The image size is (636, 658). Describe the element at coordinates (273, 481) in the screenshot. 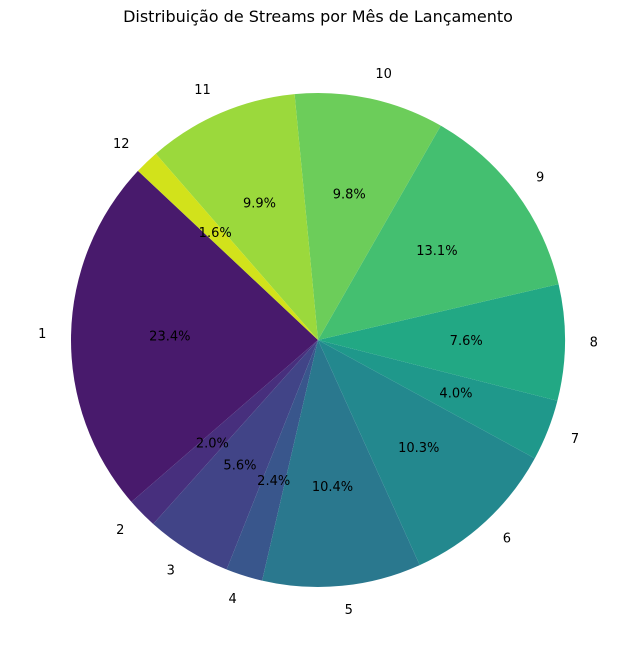

I see `slice-percent-4: 2.4%` at that location.